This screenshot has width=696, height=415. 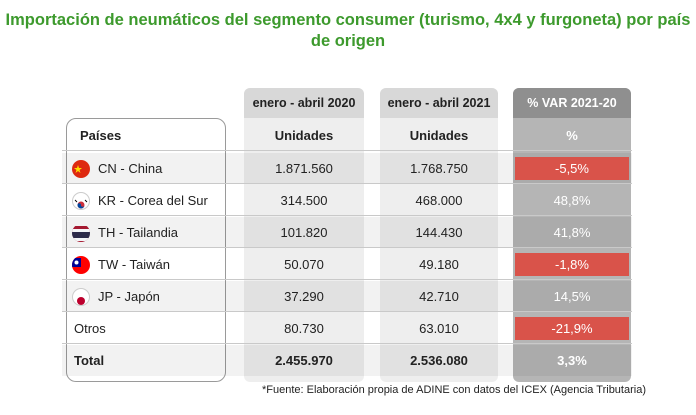 I want to click on china-flag-icon, so click(x=81, y=168).